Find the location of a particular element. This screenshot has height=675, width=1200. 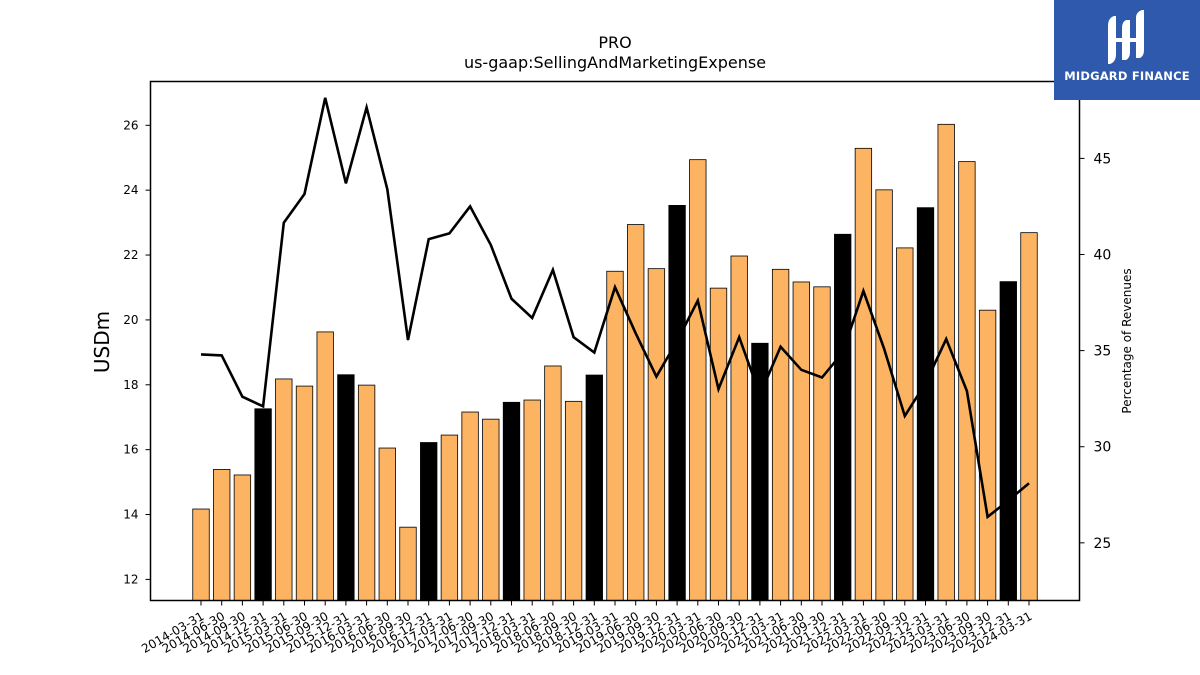

y2-tick-label: 45 is located at coordinates (1103, 159).